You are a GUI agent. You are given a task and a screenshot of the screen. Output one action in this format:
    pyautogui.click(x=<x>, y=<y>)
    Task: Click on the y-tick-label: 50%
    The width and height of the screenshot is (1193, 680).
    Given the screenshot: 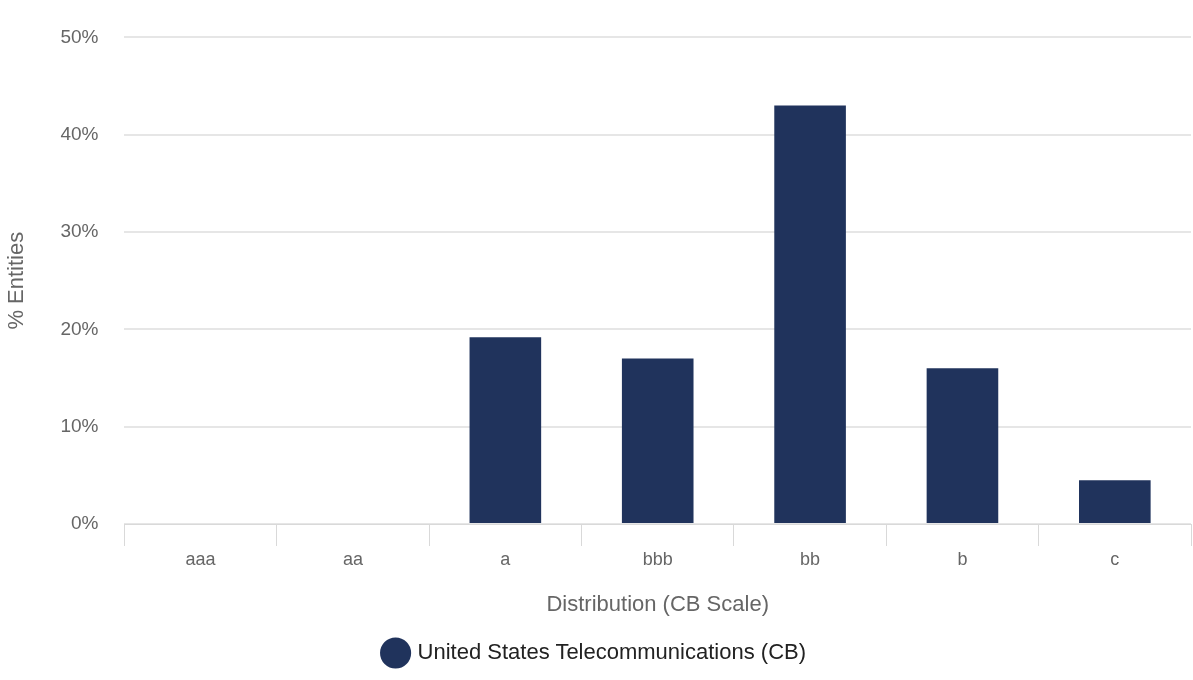 What is the action you would take?
    pyautogui.click(x=79, y=36)
    